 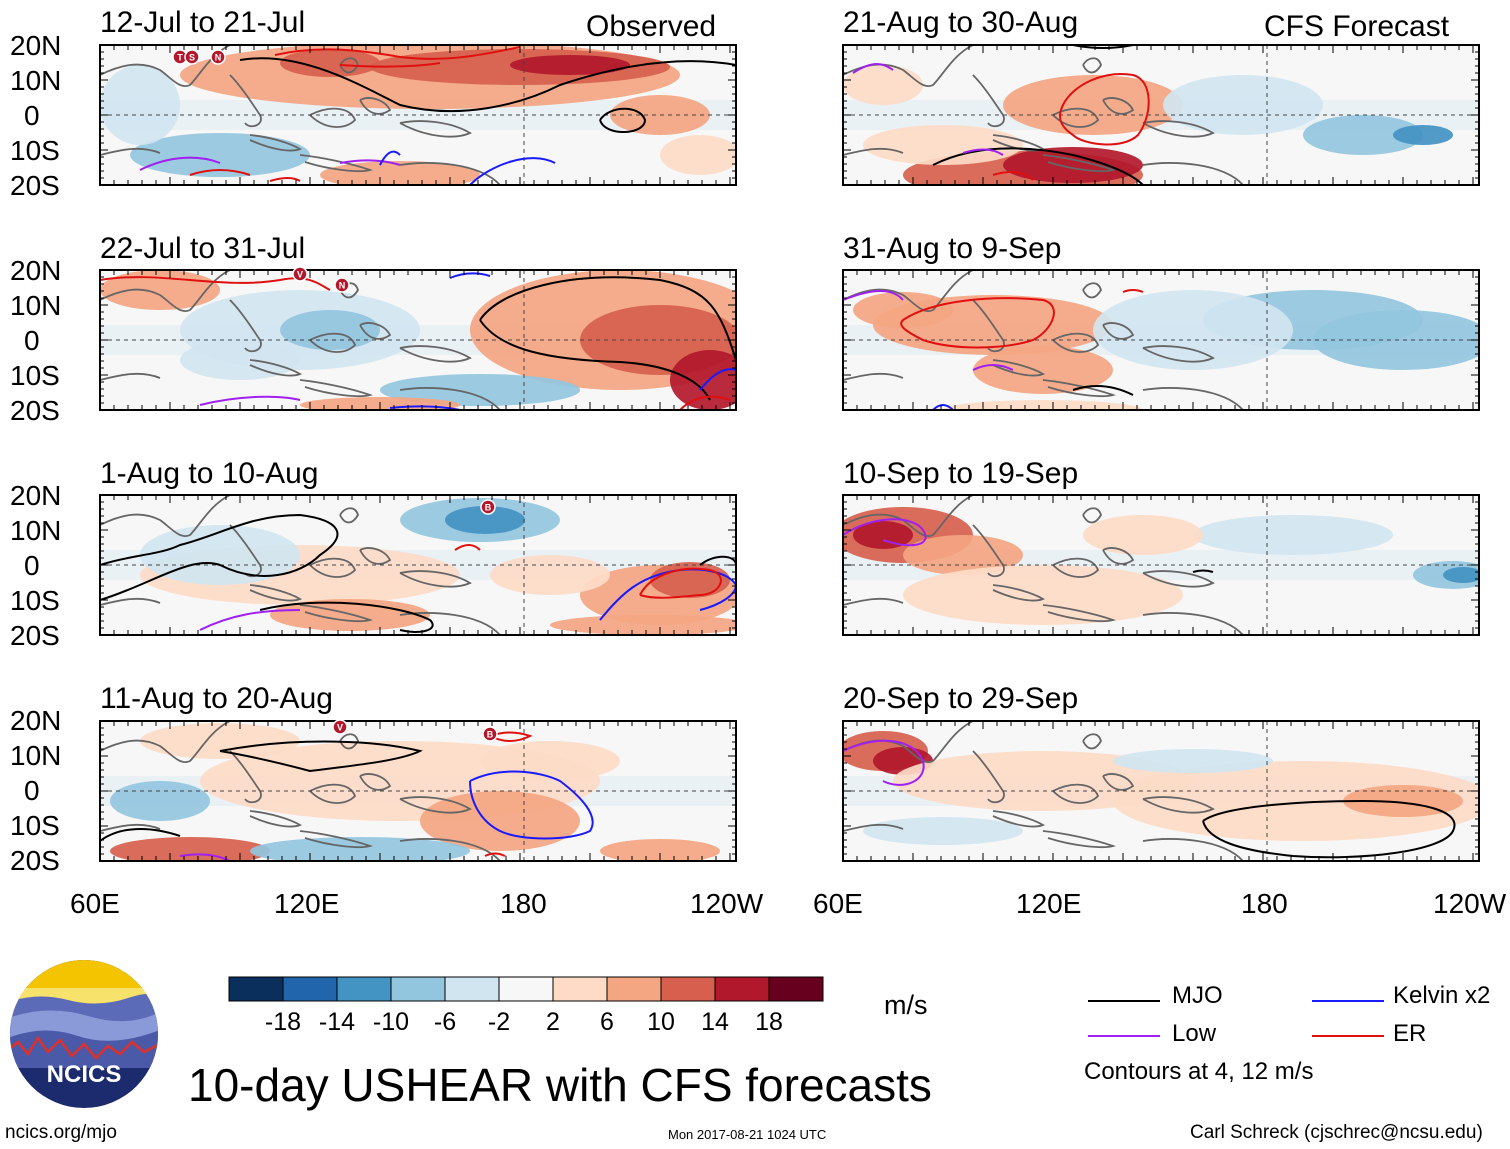 I want to click on panel-7-period-label: 10-Sep to 19-Sep, so click(x=961, y=473).